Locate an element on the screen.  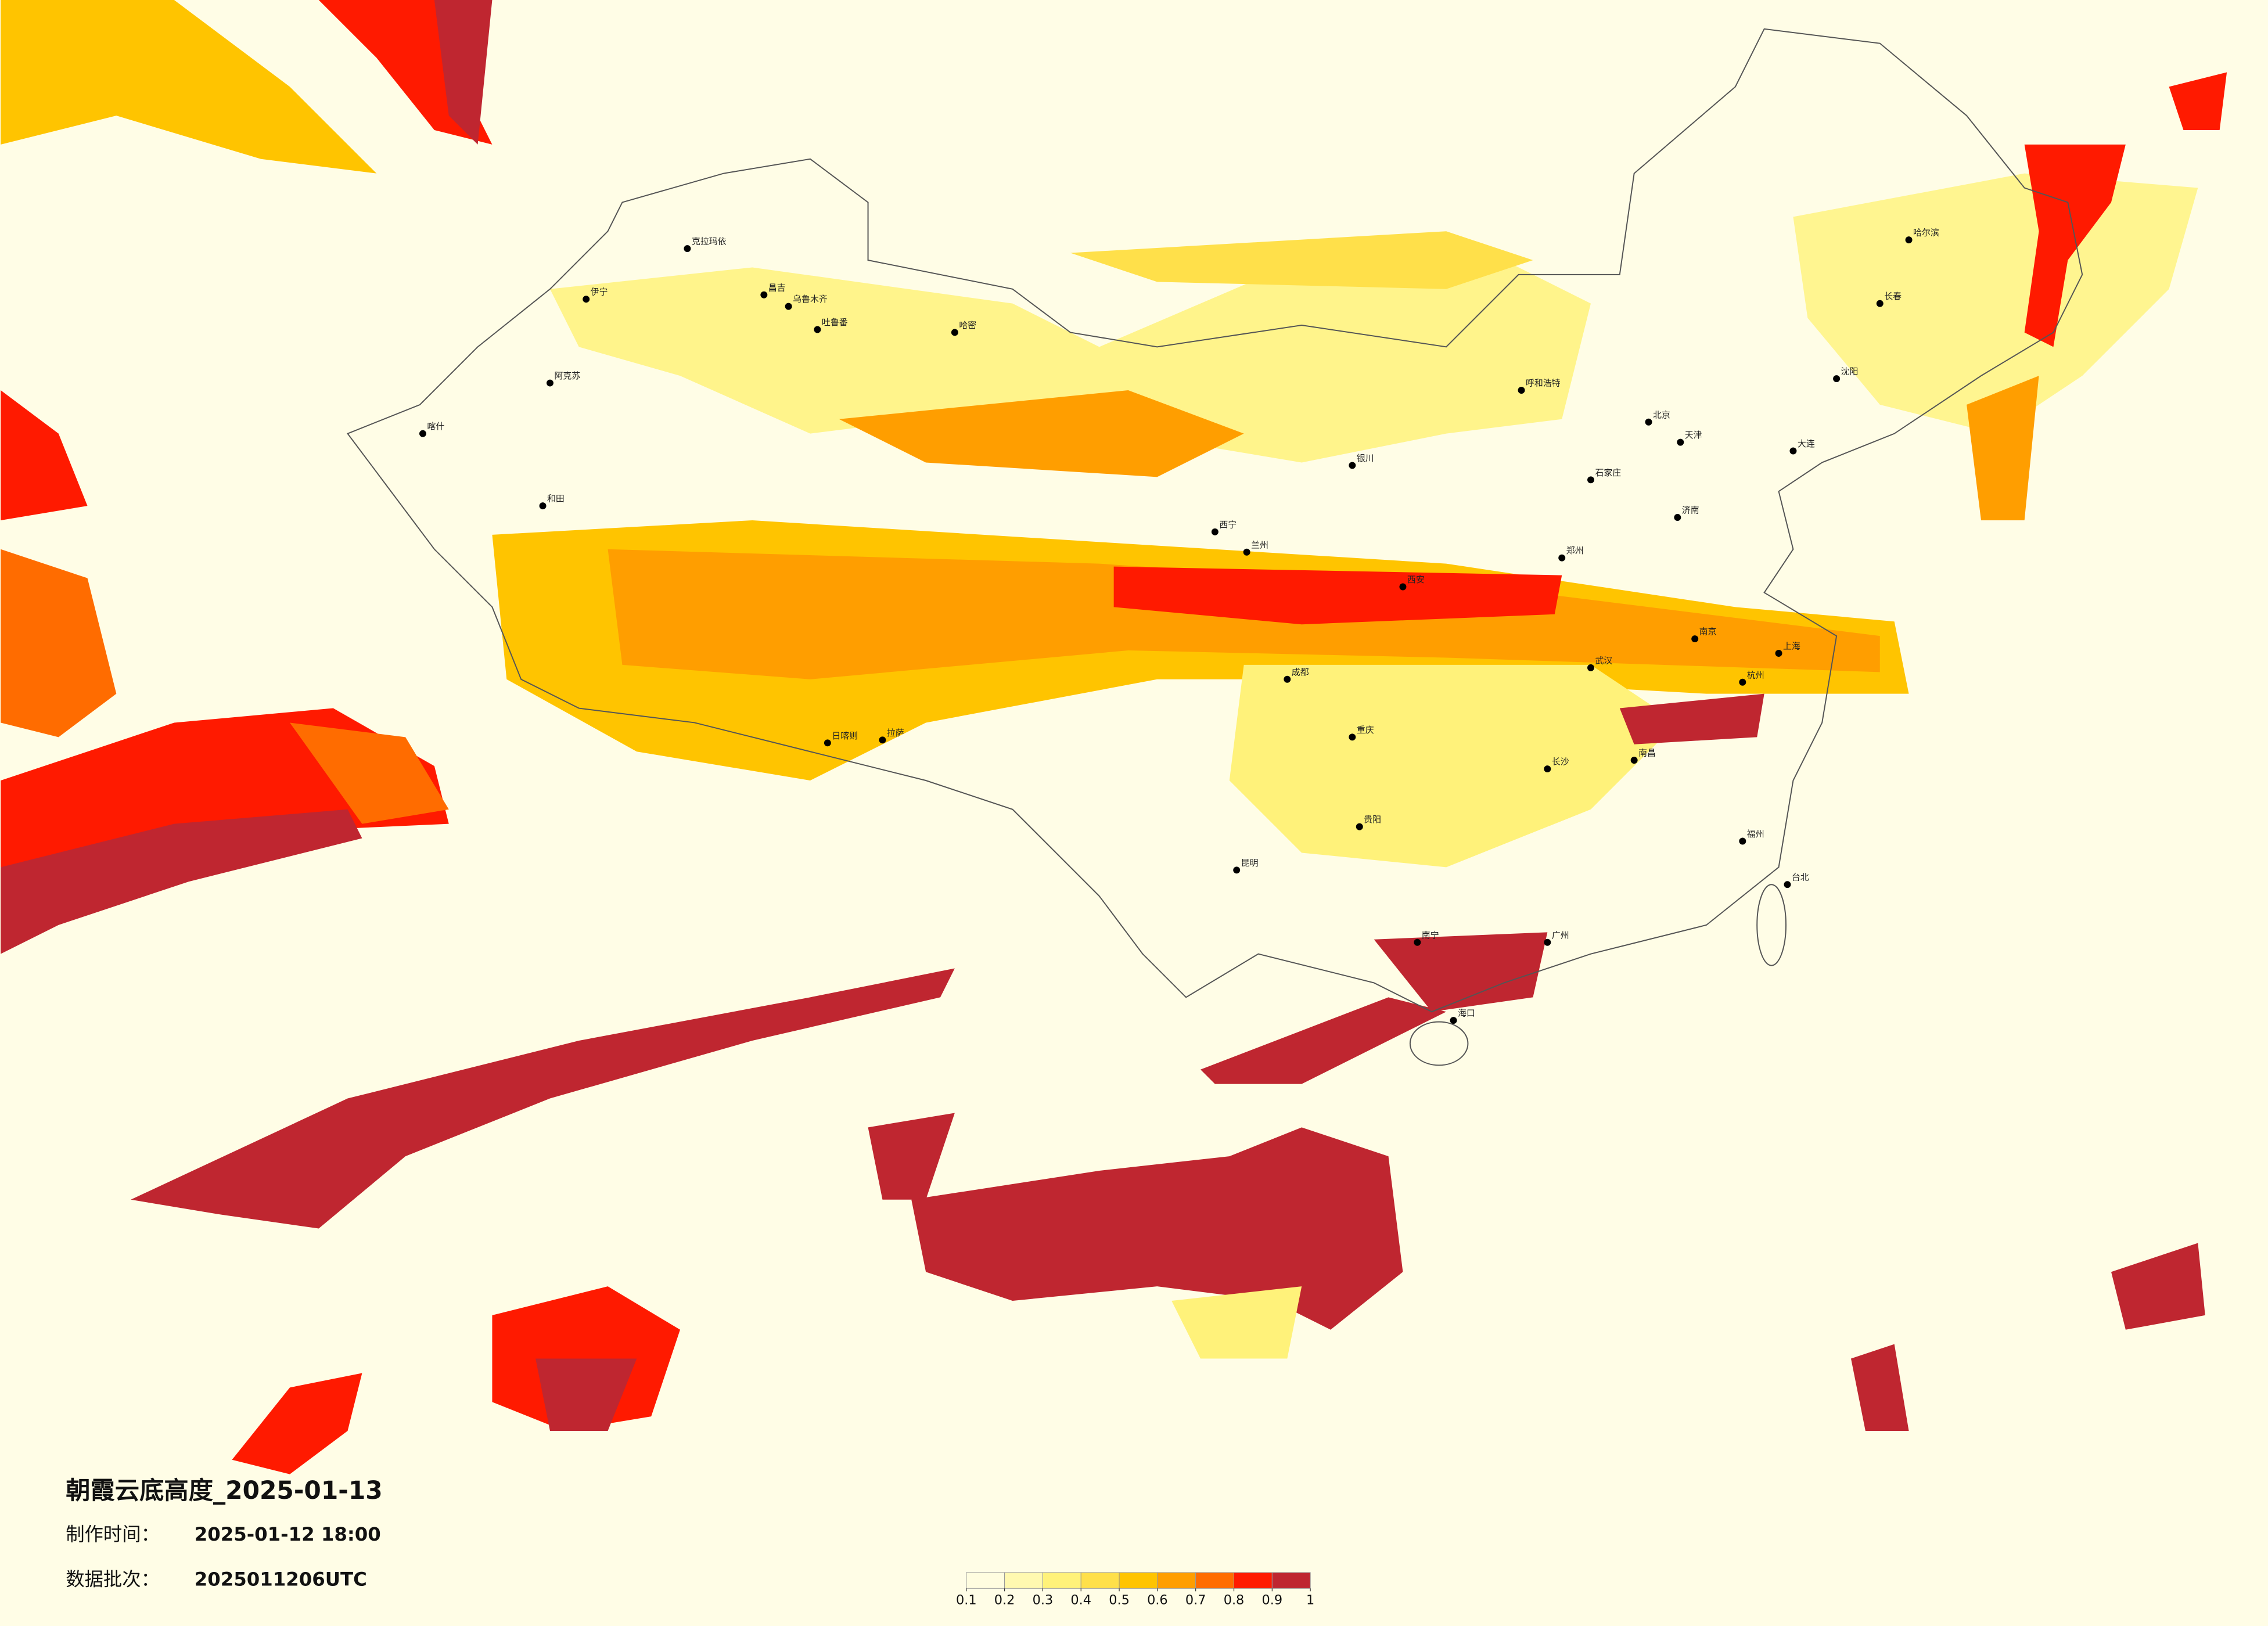
colorbar-tick-label: 0.4 is located at coordinates (1080, 1600).